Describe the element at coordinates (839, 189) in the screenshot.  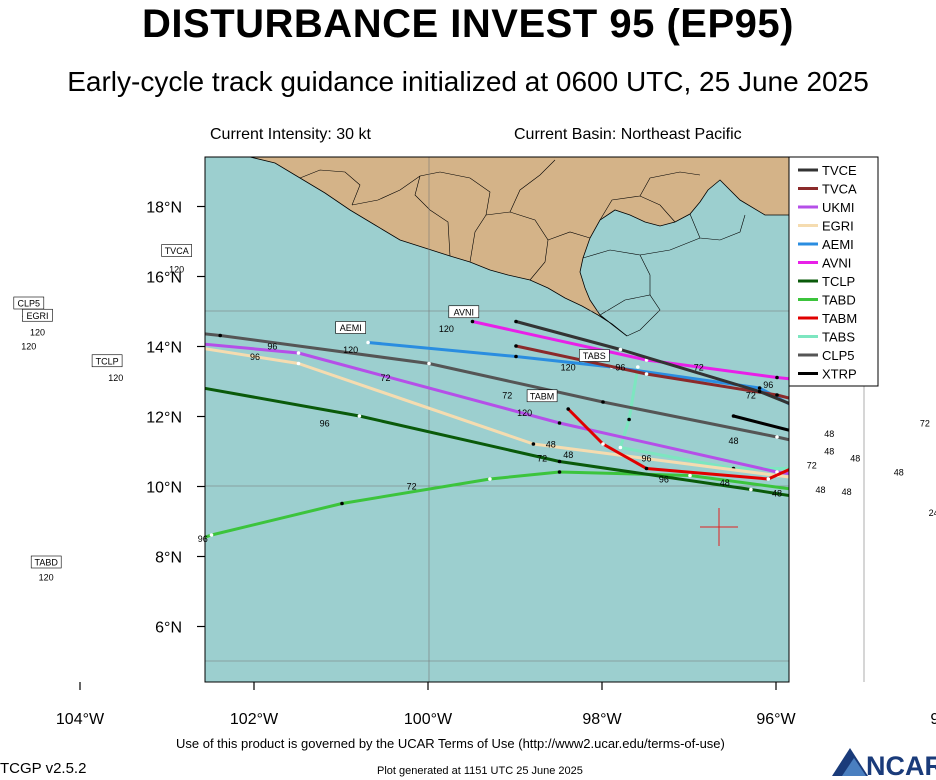
I see `legend-label: TVCA` at that location.